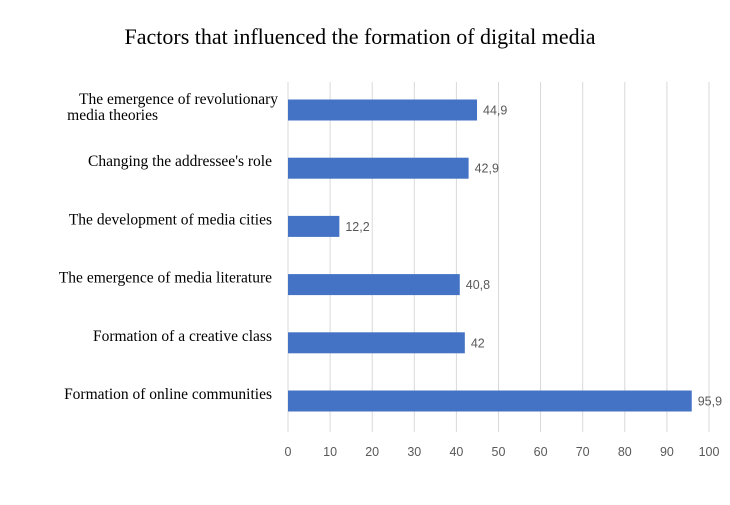 The image size is (730, 505). Describe the element at coordinates (456, 452) in the screenshot. I see `x-tick-label: 40` at that location.